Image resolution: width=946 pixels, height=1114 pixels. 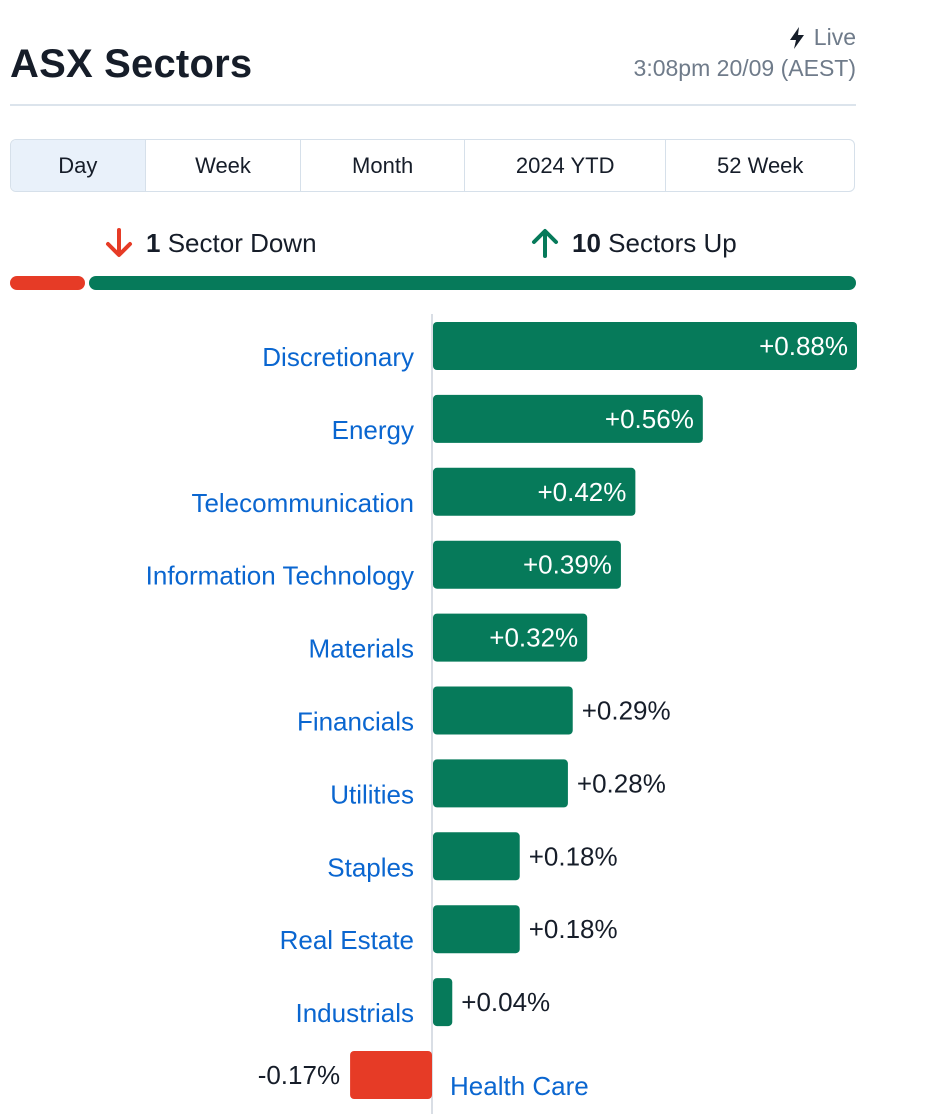 What do you see at coordinates (626, 711) in the screenshot?
I see `value-label-financials: +0.29%` at bounding box center [626, 711].